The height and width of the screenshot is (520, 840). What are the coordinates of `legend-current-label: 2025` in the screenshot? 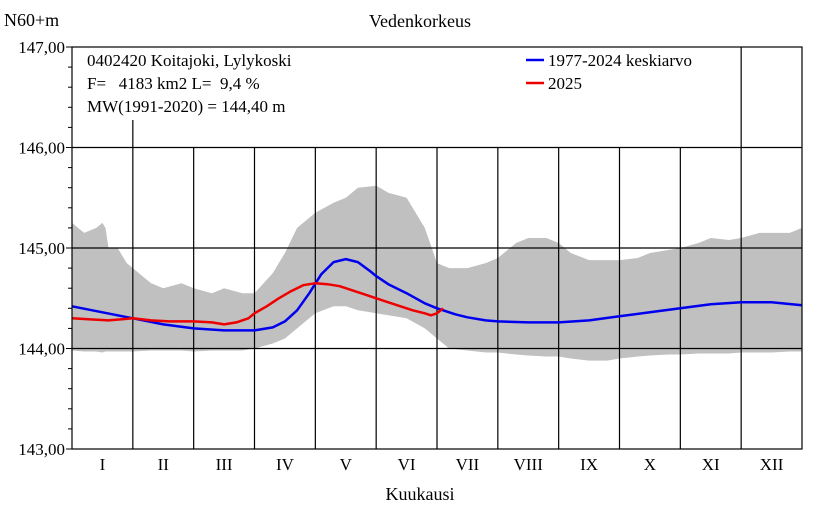 It's located at (565, 83).